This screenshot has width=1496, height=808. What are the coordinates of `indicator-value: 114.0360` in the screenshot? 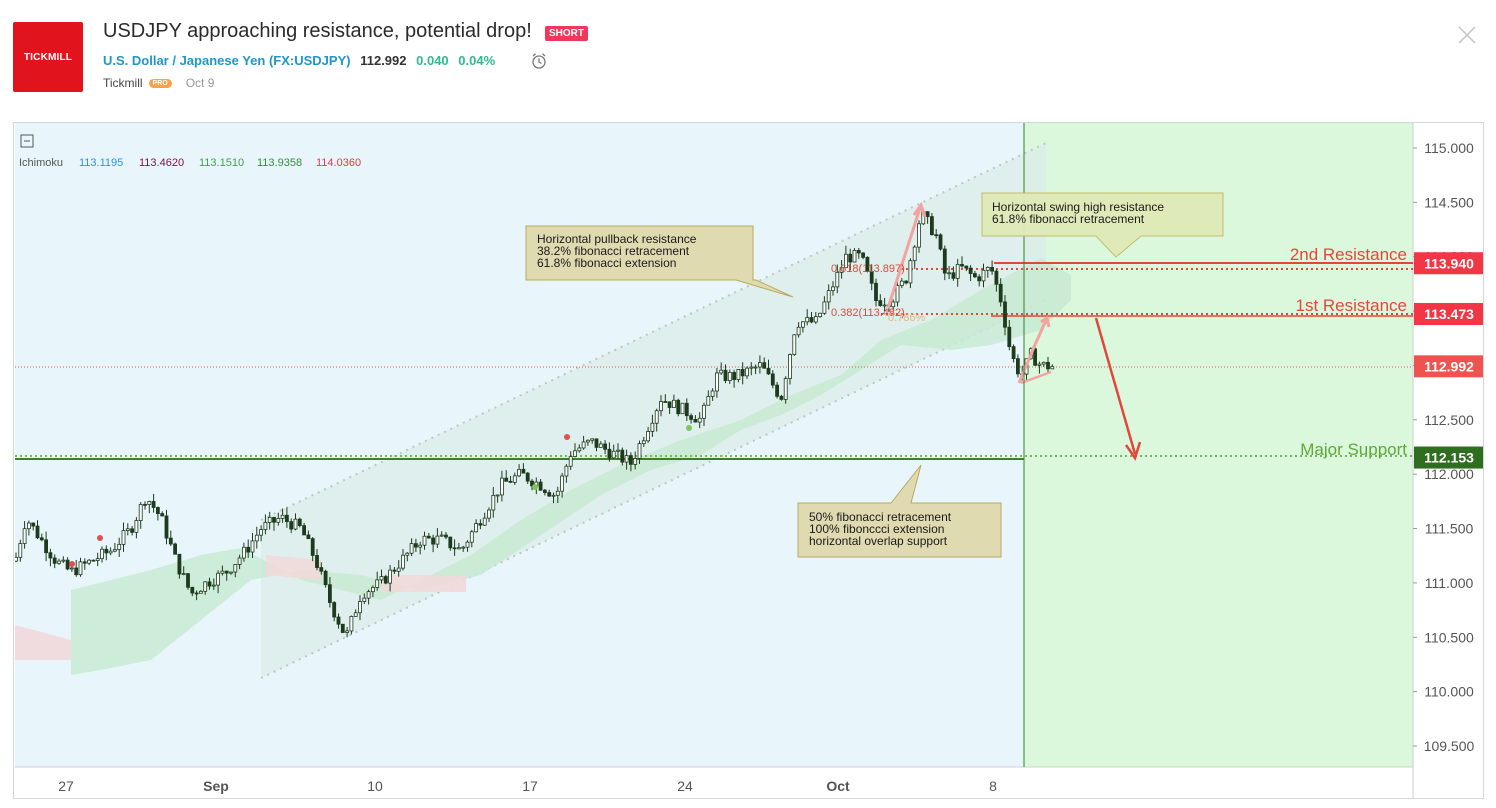 It's located at (338, 163).